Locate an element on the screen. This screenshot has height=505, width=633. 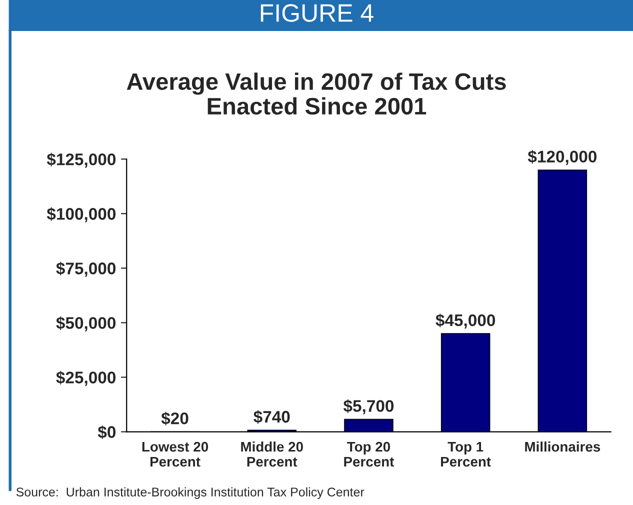
y-tick-label: $125,000 is located at coordinates (81, 160).